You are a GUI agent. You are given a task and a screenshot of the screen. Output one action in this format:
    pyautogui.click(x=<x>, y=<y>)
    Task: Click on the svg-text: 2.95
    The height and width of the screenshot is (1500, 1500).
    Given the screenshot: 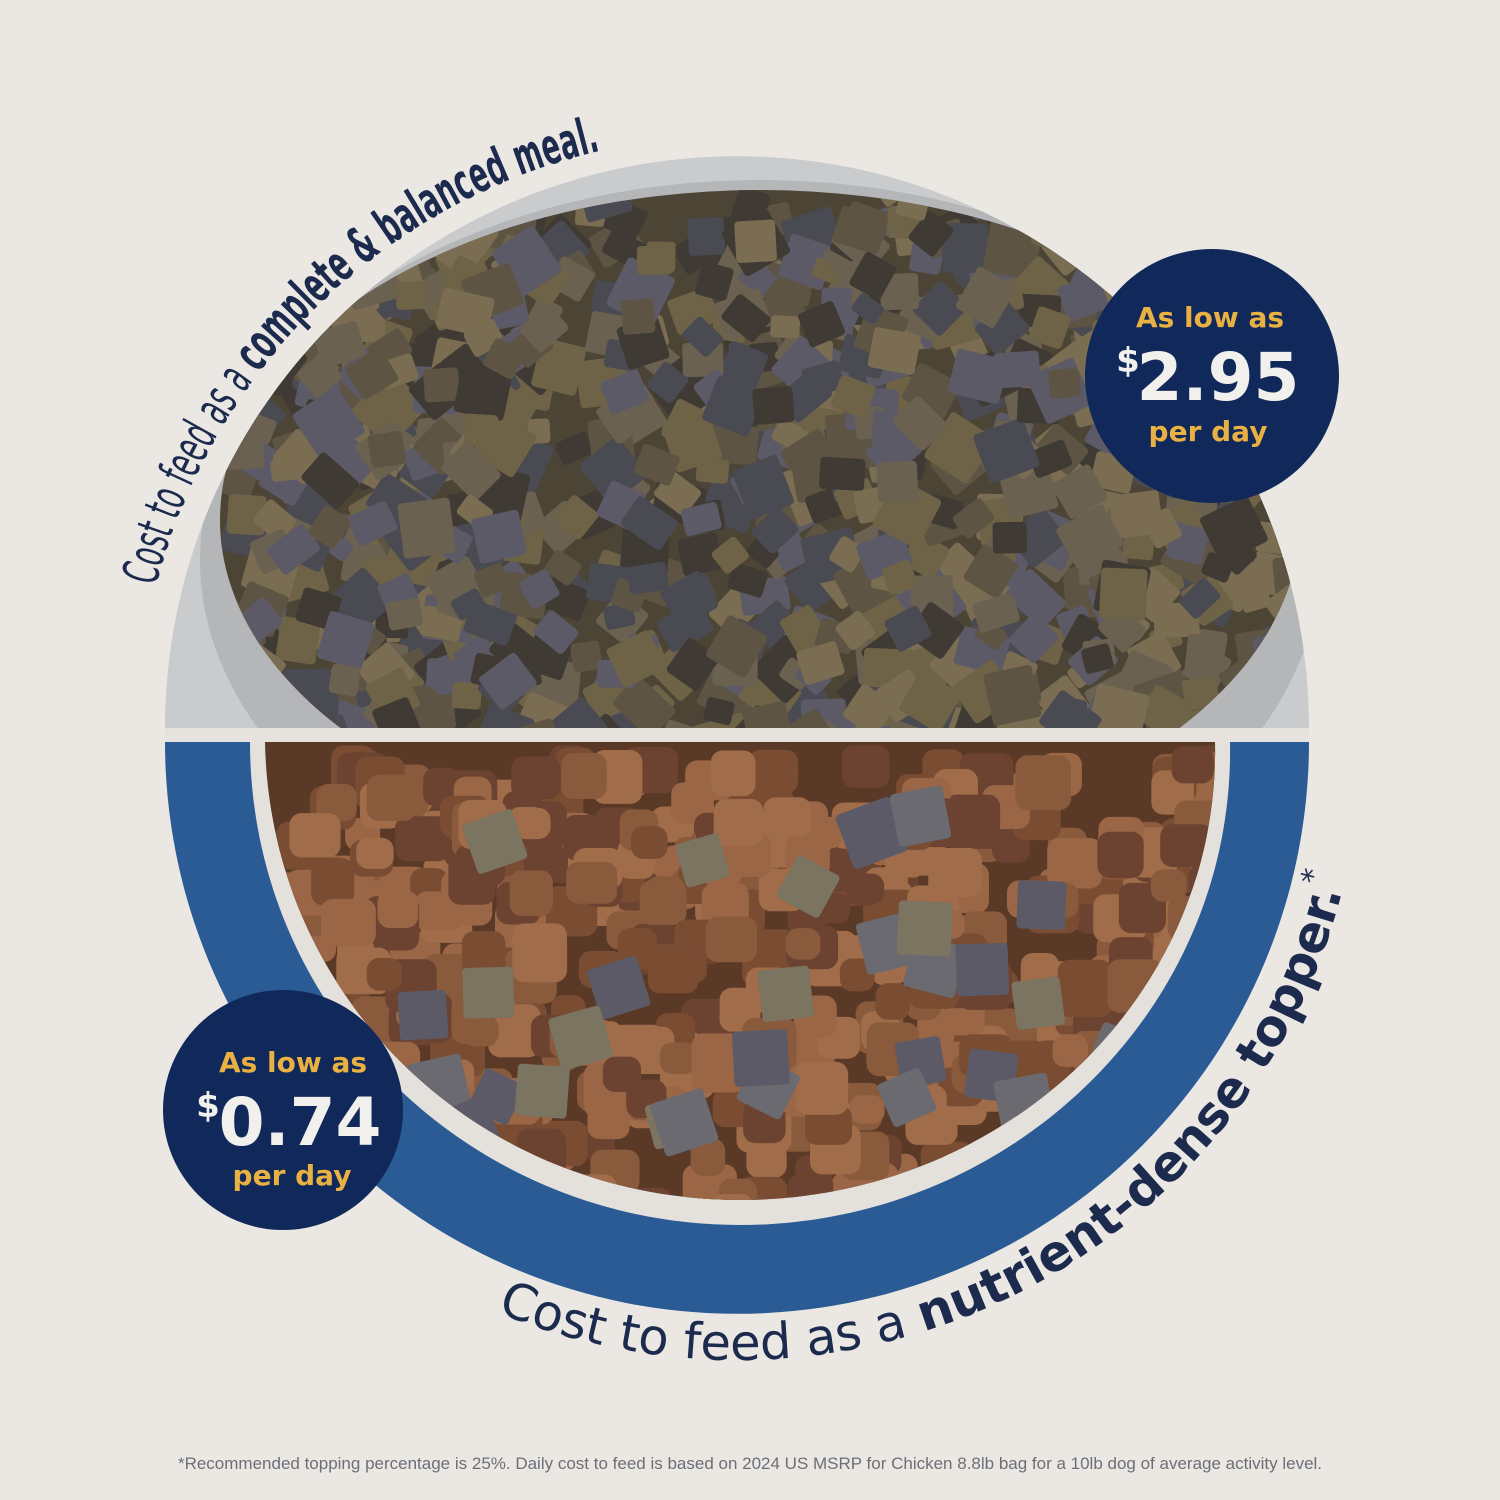 What is the action you would take?
    pyautogui.click(x=1218, y=377)
    